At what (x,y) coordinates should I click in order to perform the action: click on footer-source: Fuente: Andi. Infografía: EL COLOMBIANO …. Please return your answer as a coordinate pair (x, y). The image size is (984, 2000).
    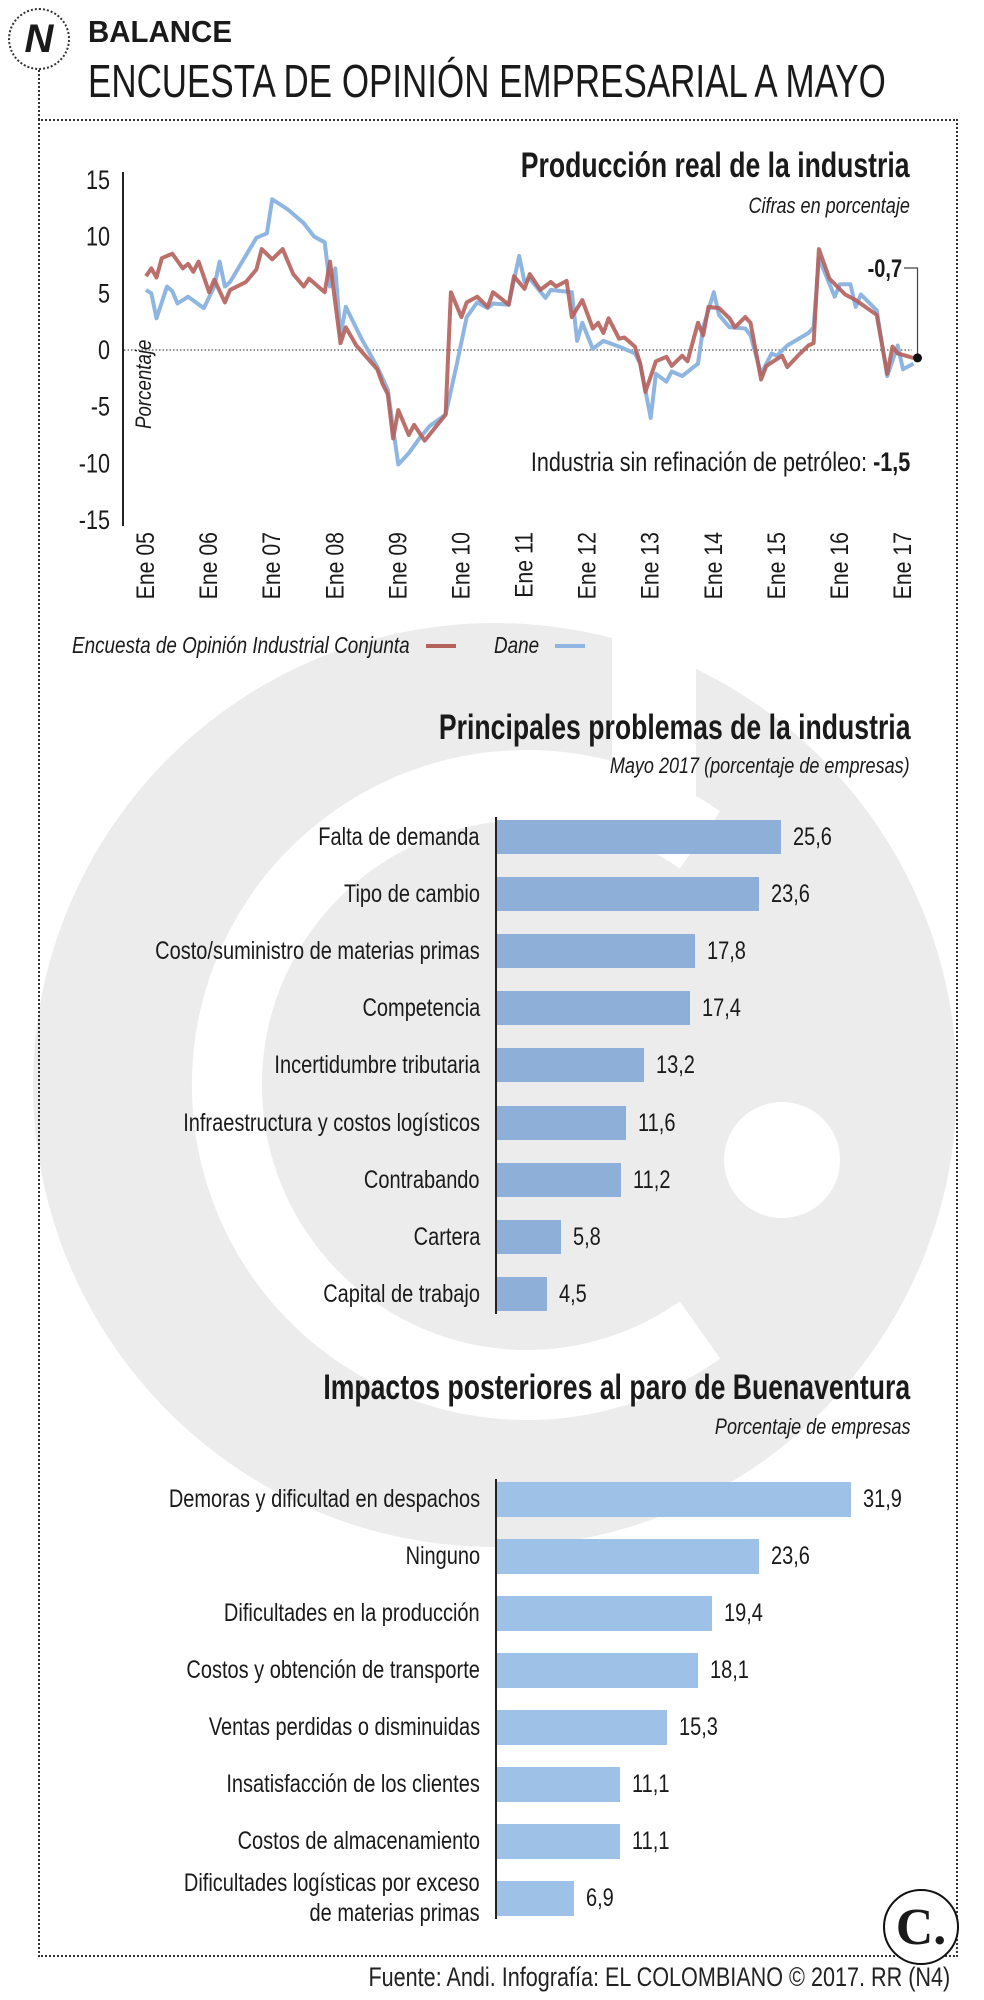
    Looking at the image, I should click on (659, 1977).